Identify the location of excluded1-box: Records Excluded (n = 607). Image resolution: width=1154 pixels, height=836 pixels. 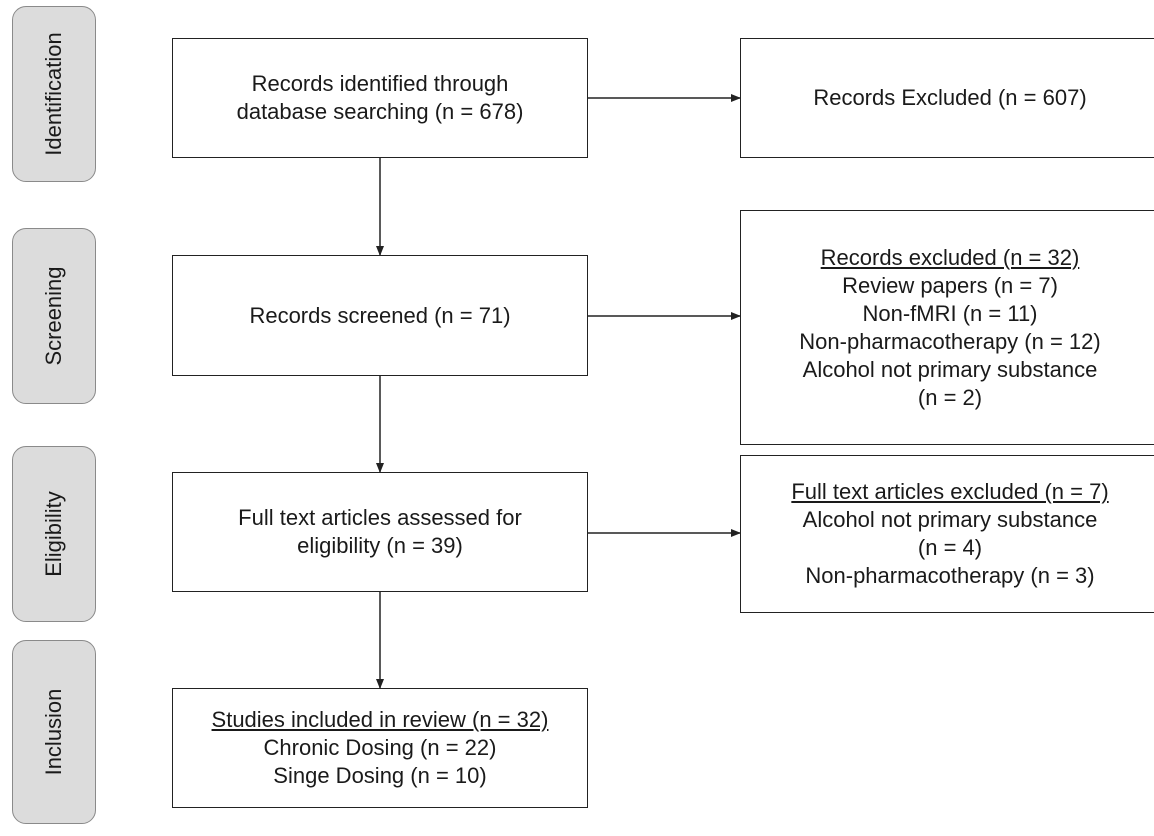
(947, 98).